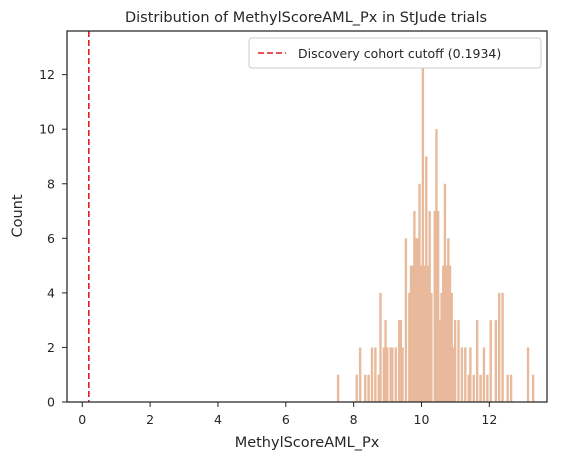 Image resolution: width=572 pixels, height=463 pixels. I want to click on y-tick-label: 10, so click(47, 129).